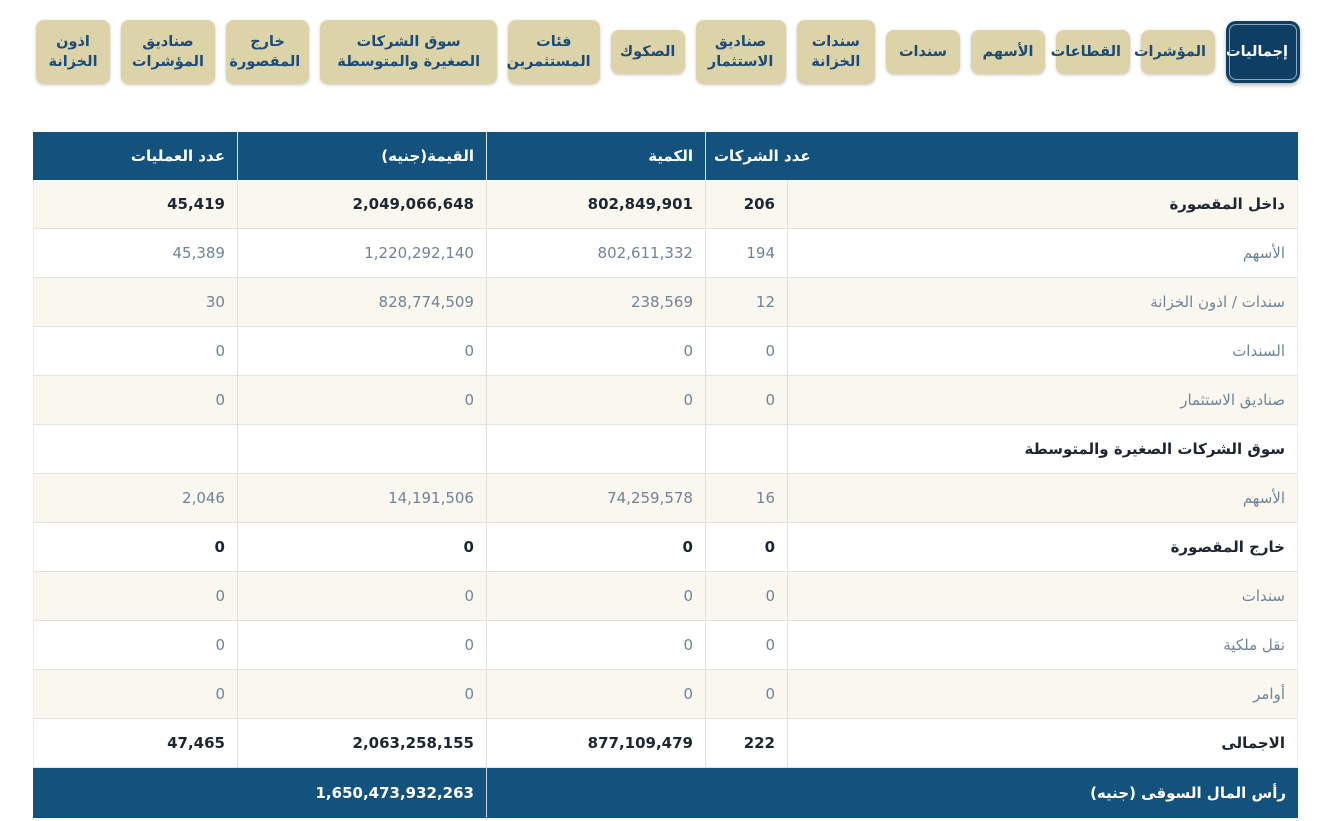 This screenshot has width=1321, height=821. I want to click on cell-companies: 194, so click(745, 253).